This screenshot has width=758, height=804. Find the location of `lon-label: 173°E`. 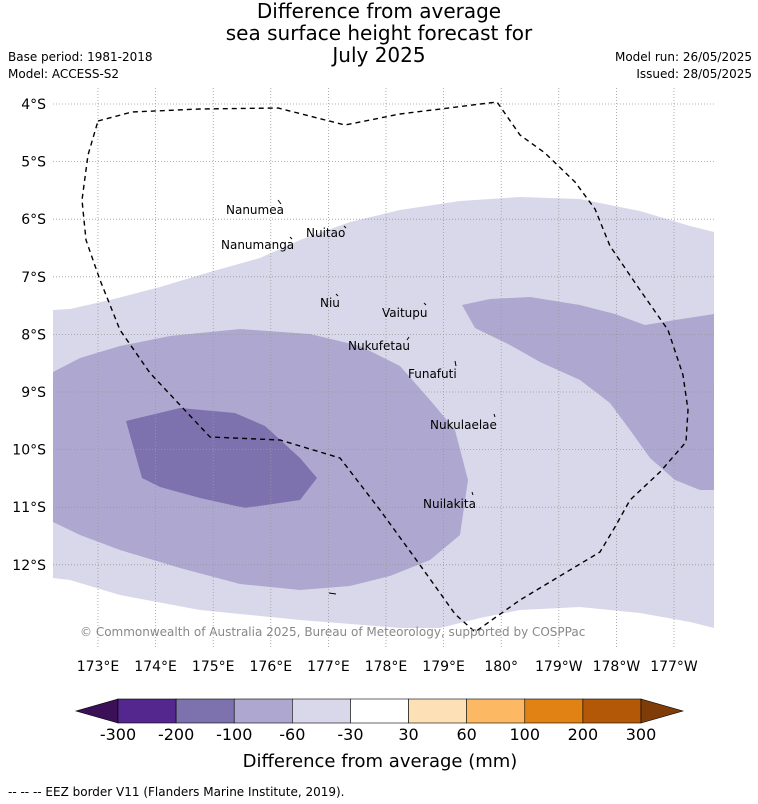

lon-label: 173°E is located at coordinates (98, 667).